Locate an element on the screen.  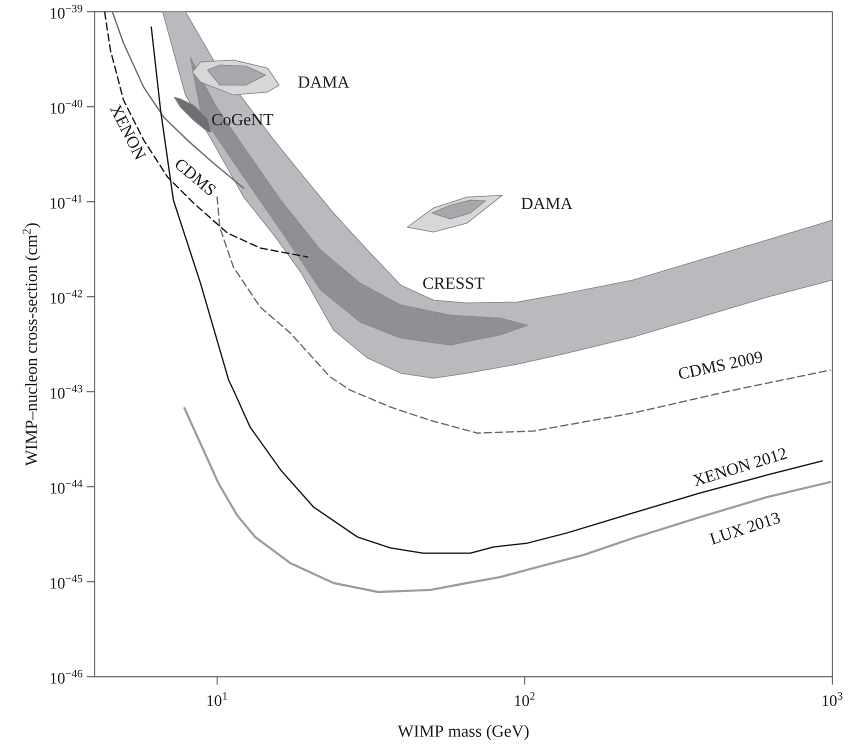
series-label: CoGeNT is located at coordinates (243, 120).